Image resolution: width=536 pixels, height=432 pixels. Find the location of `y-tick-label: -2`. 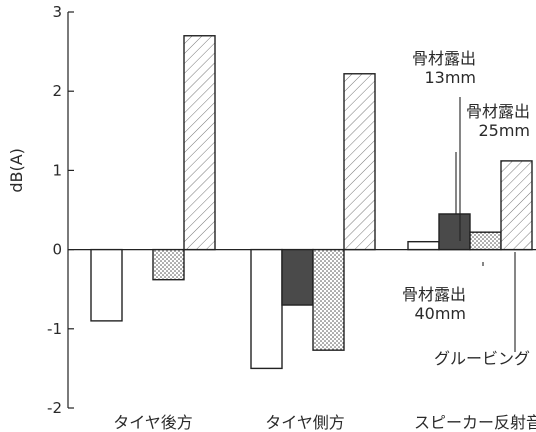

y-tick-label: -2 is located at coordinates (54, 408).